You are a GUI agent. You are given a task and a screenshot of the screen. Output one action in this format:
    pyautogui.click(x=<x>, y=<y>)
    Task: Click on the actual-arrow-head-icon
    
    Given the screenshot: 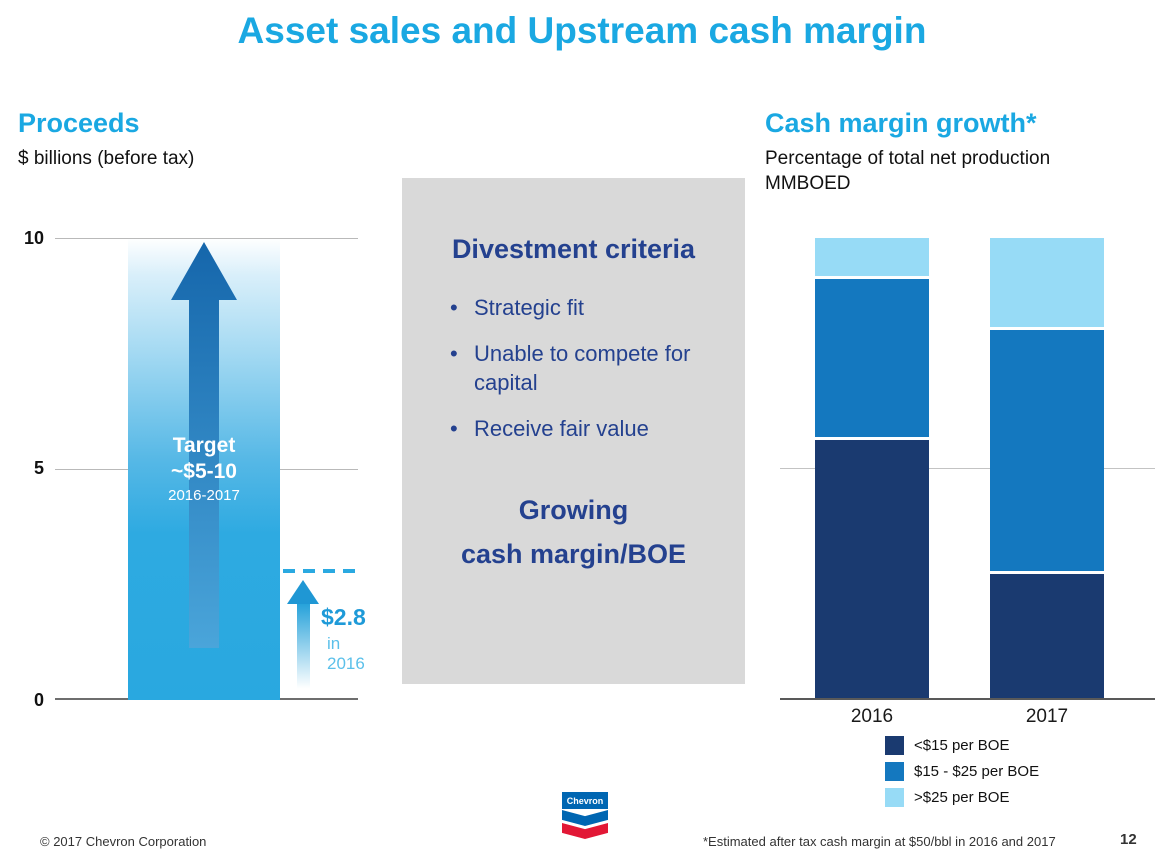 What is the action you would take?
    pyautogui.click(x=303, y=592)
    